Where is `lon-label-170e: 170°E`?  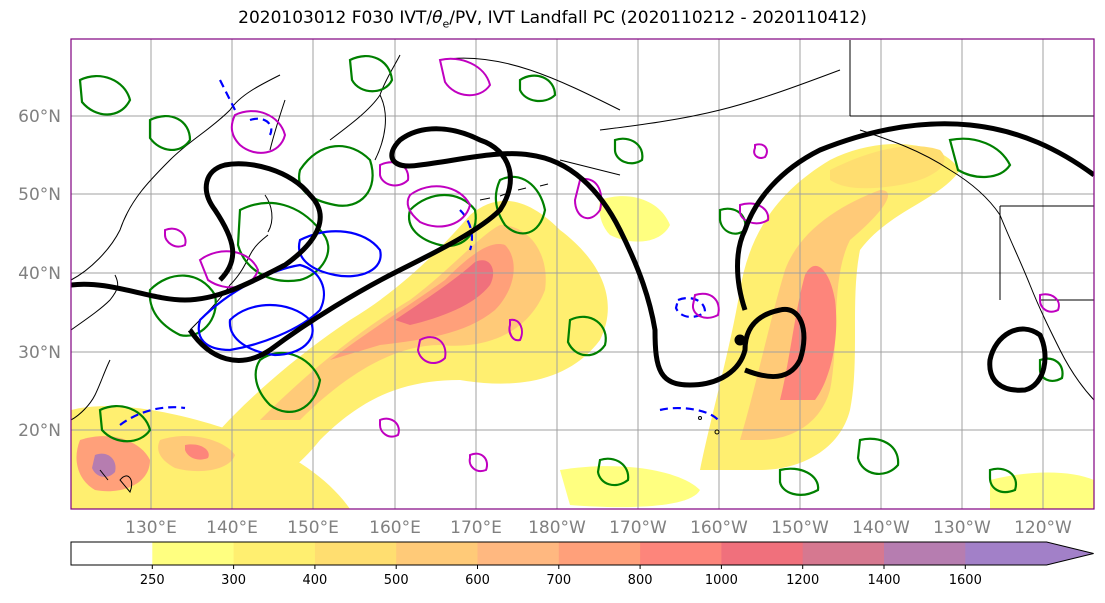 lon-label-170e: 170°E is located at coordinates (476, 528).